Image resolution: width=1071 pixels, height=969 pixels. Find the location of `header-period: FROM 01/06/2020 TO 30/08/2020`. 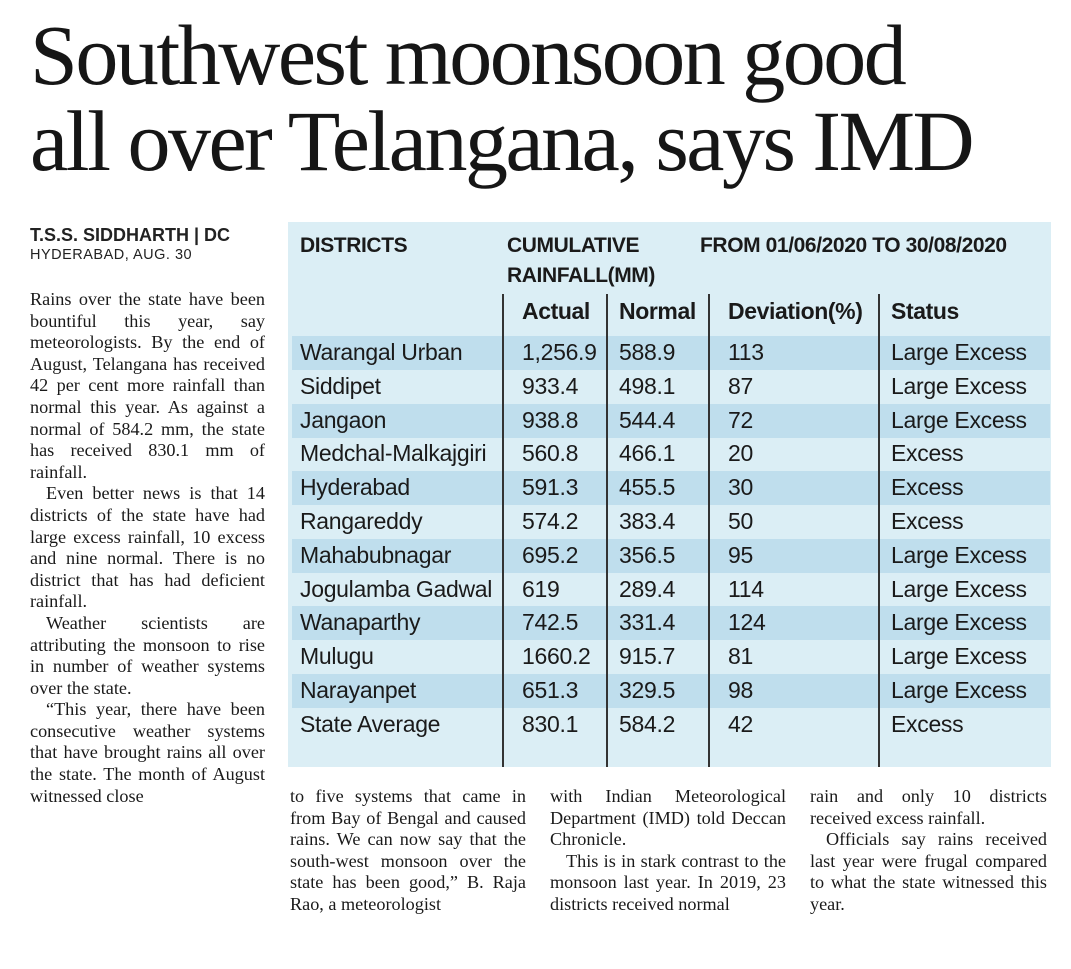

header-period: FROM 01/06/2020 TO 30/08/2020 is located at coordinates (853, 245).